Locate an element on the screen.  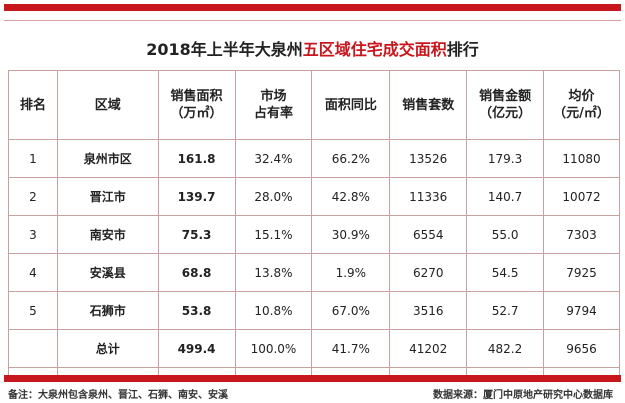
table-row: 2 晋江市 139.7 28.0% 42.8% 11336 140.7 10072 is located at coordinates (314, 196).